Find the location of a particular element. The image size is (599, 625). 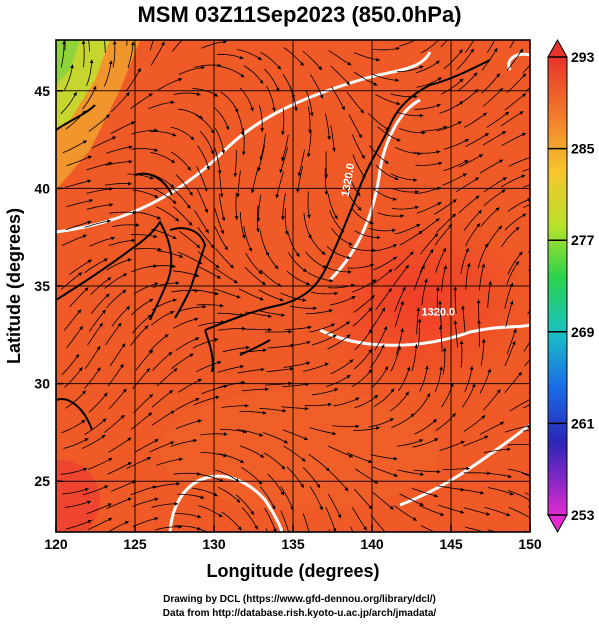

colorbar-min-arrow is located at coordinates (557, 524).